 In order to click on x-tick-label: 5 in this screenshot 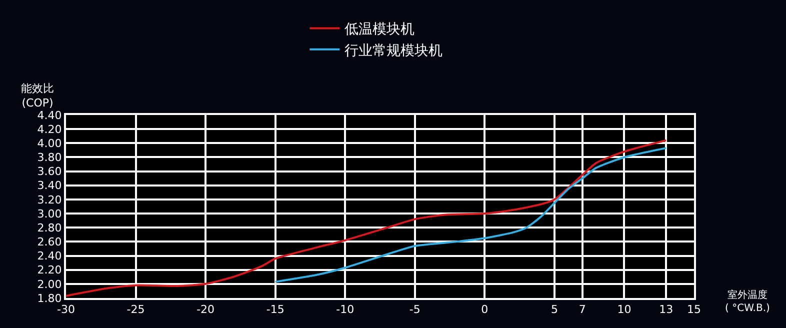, I will do `click(554, 309)`.